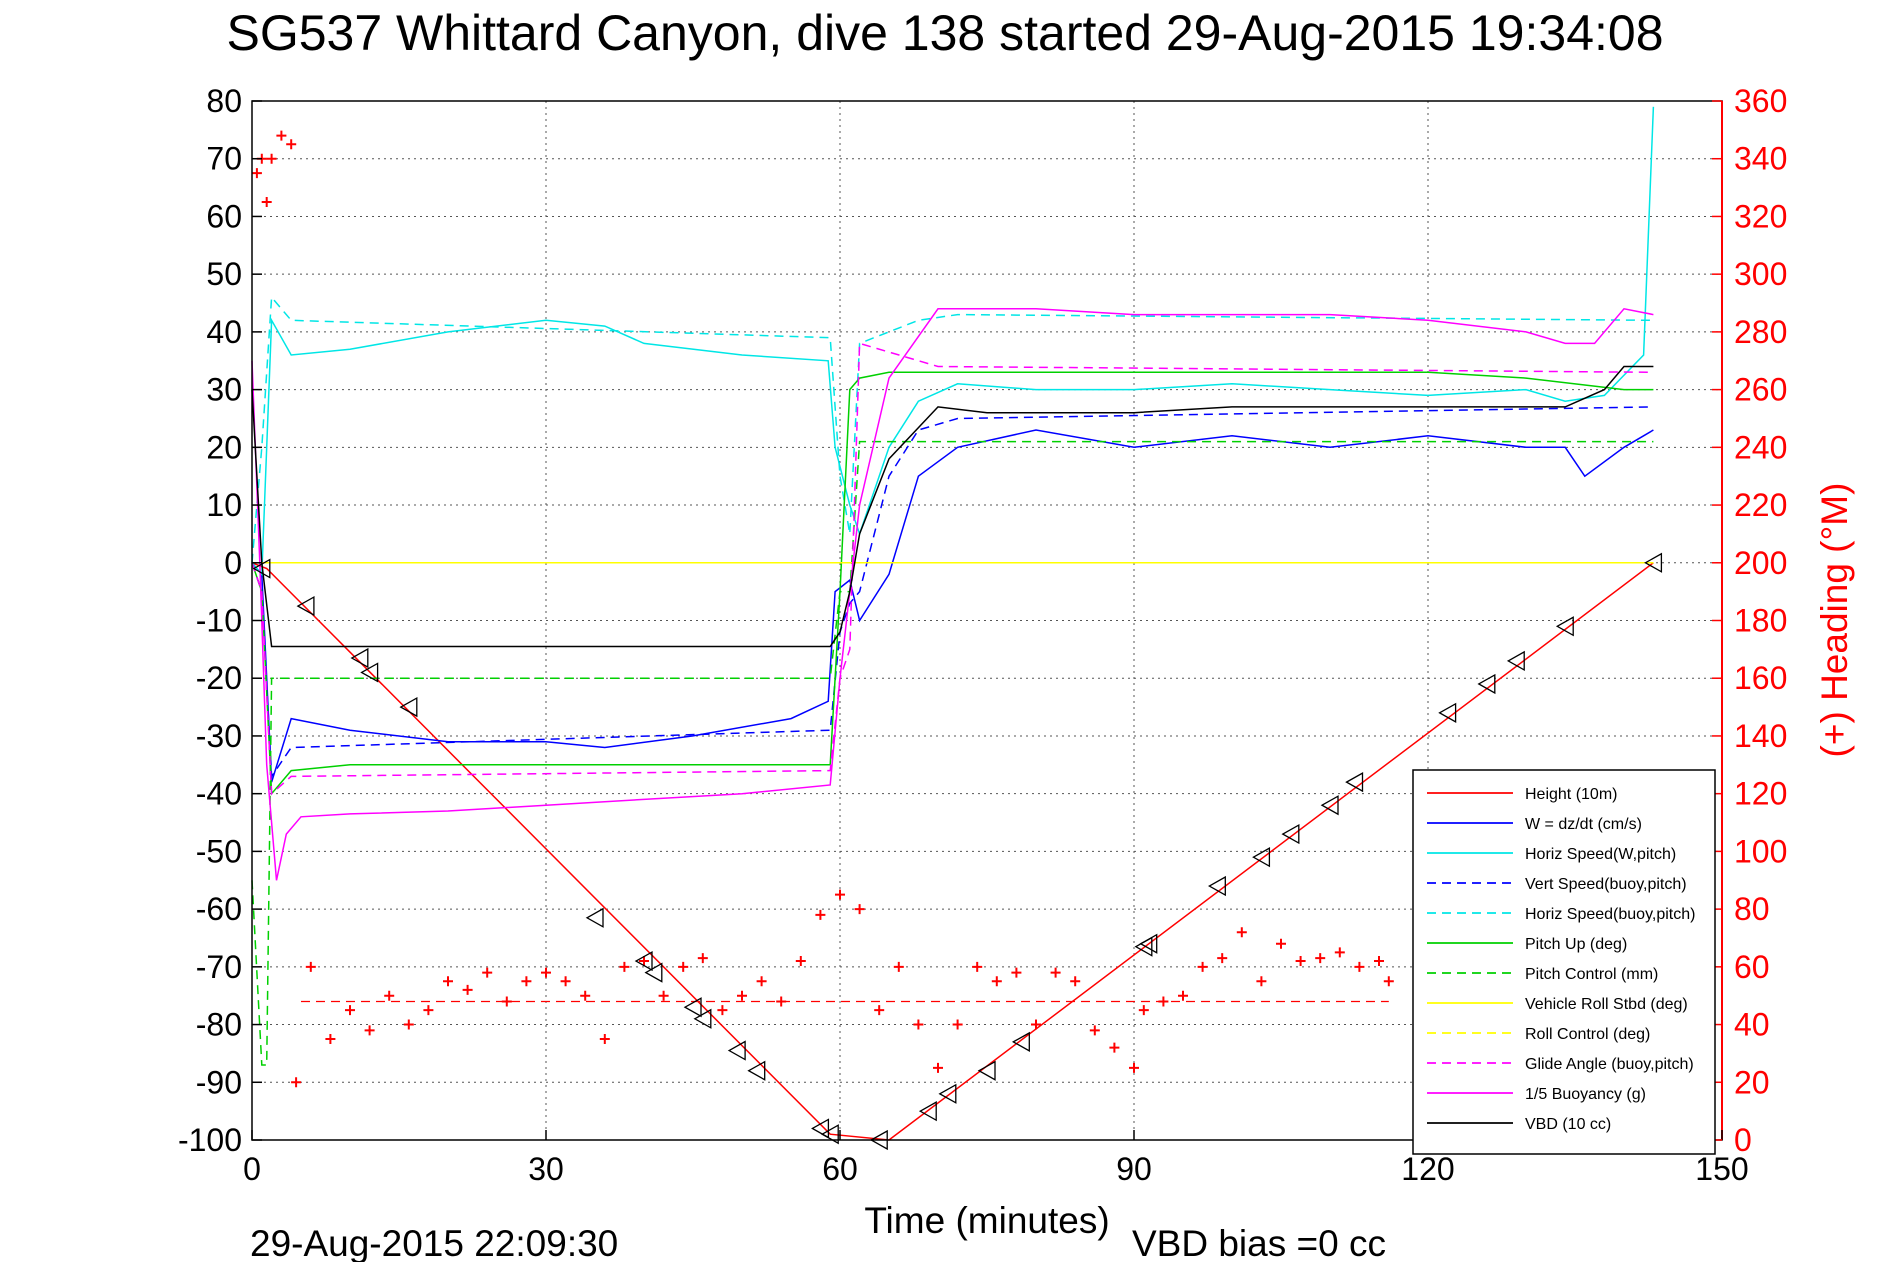  I want to click on x-tick-label: 0, so click(252, 1169).